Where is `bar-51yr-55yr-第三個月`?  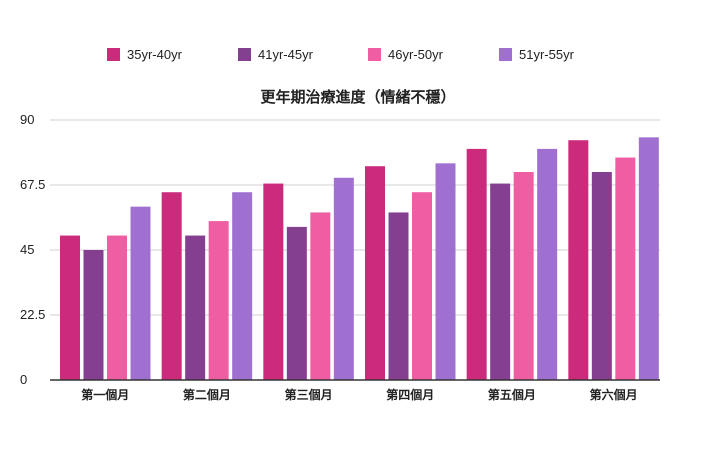 bar-51yr-55yr-第三個月 is located at coordinates (343, 278).